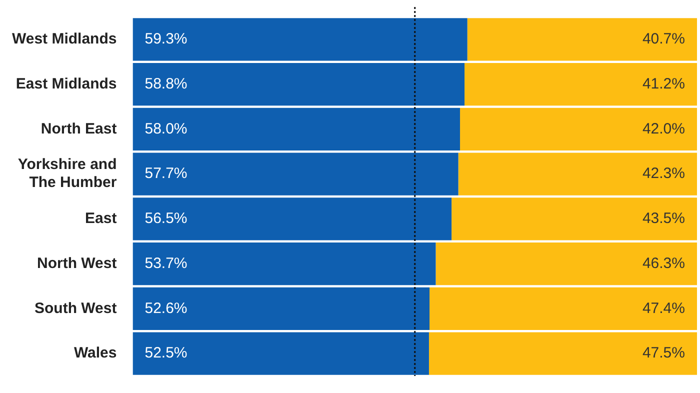 Image resolution: width=700 pixels, height=393 pixels. I want to click on data-label: 58.0%, so click(166, 129).